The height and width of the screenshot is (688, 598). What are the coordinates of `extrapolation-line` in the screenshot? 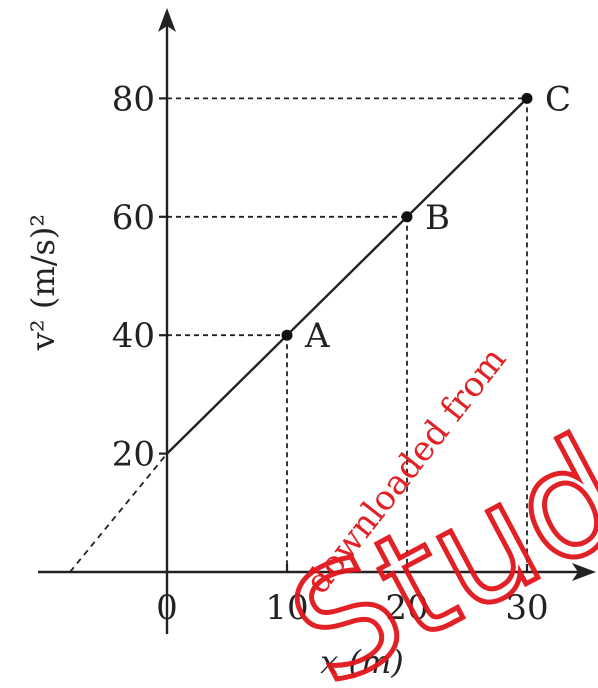 It's located at (118, 513).